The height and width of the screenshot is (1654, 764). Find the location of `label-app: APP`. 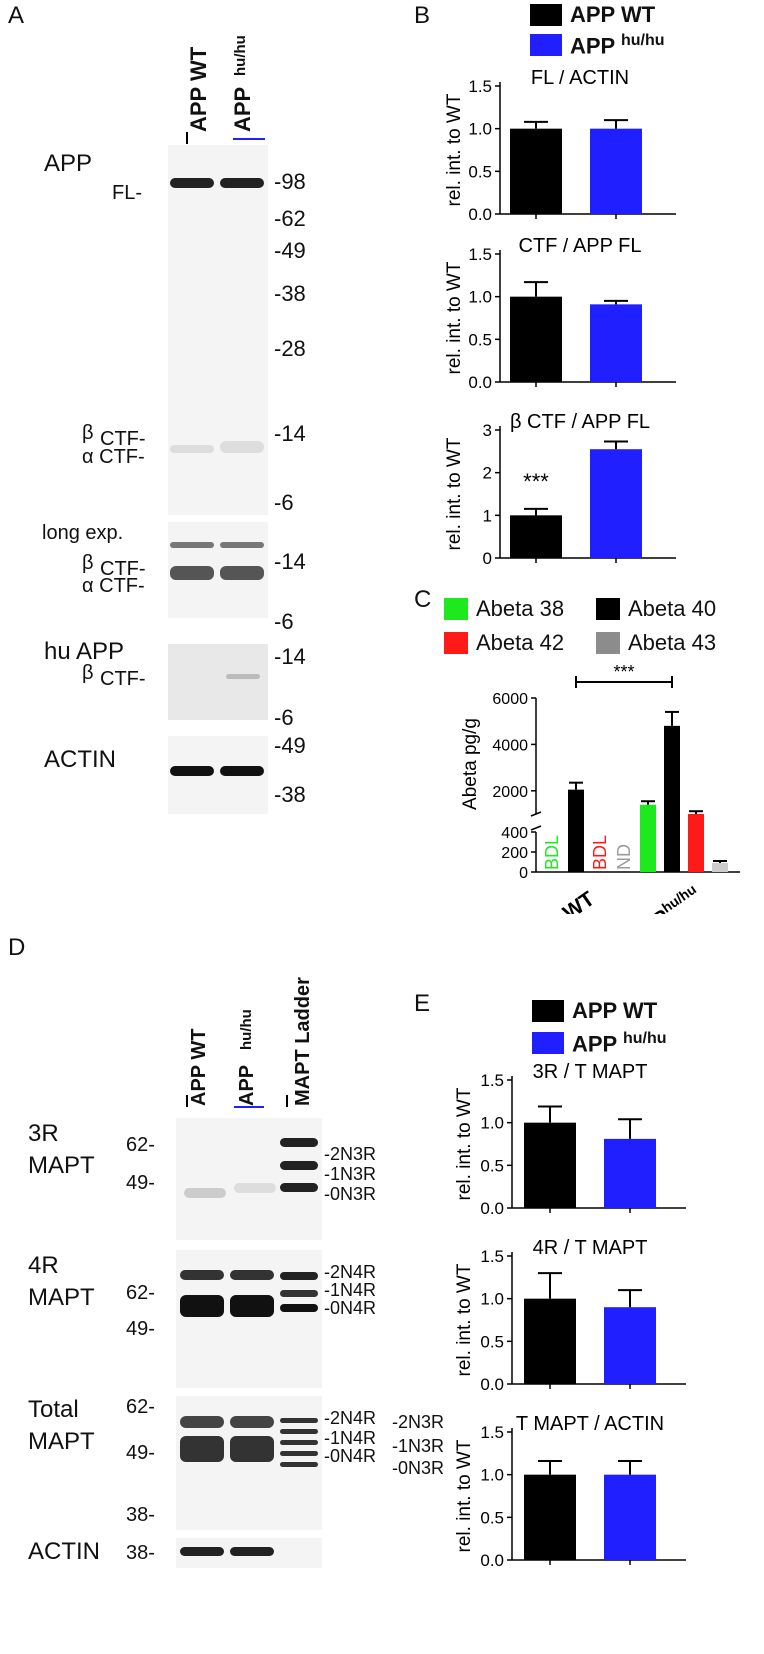

label-app: APP is located at coordinates (68, 163).